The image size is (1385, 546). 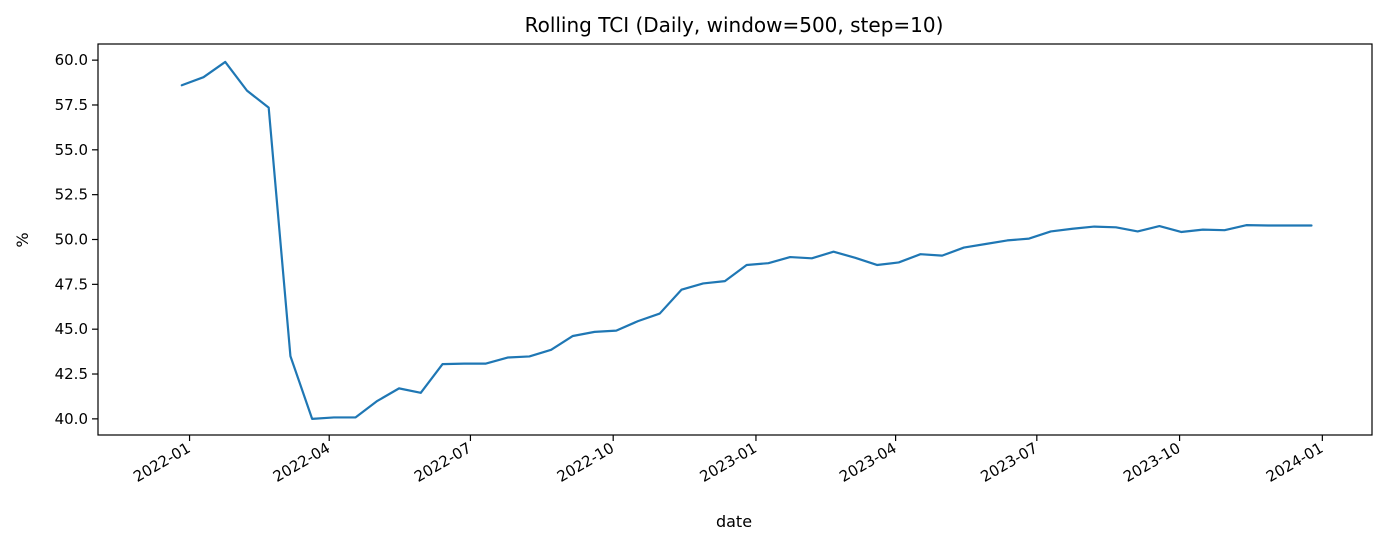 I want to click on y-axis: 40.0 42.5 45.0 47.5 50.0 52.5 55.0 57.5 60.0, so click(x=76, y=239).